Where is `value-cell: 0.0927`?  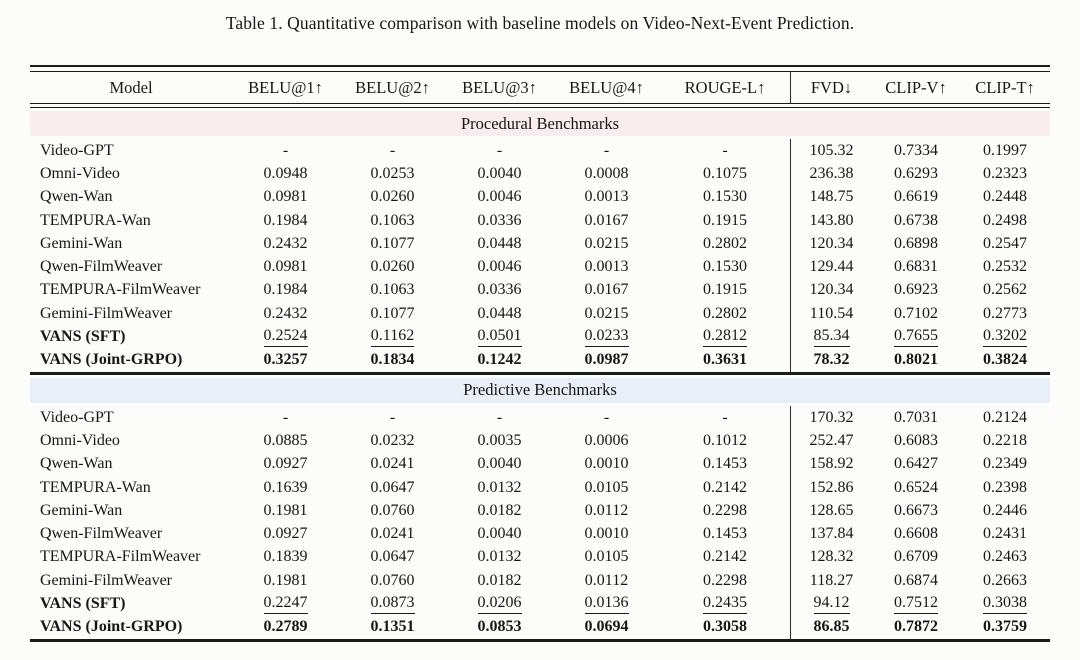
value-cell: 0.0927 is located at coordinates (285, 464).